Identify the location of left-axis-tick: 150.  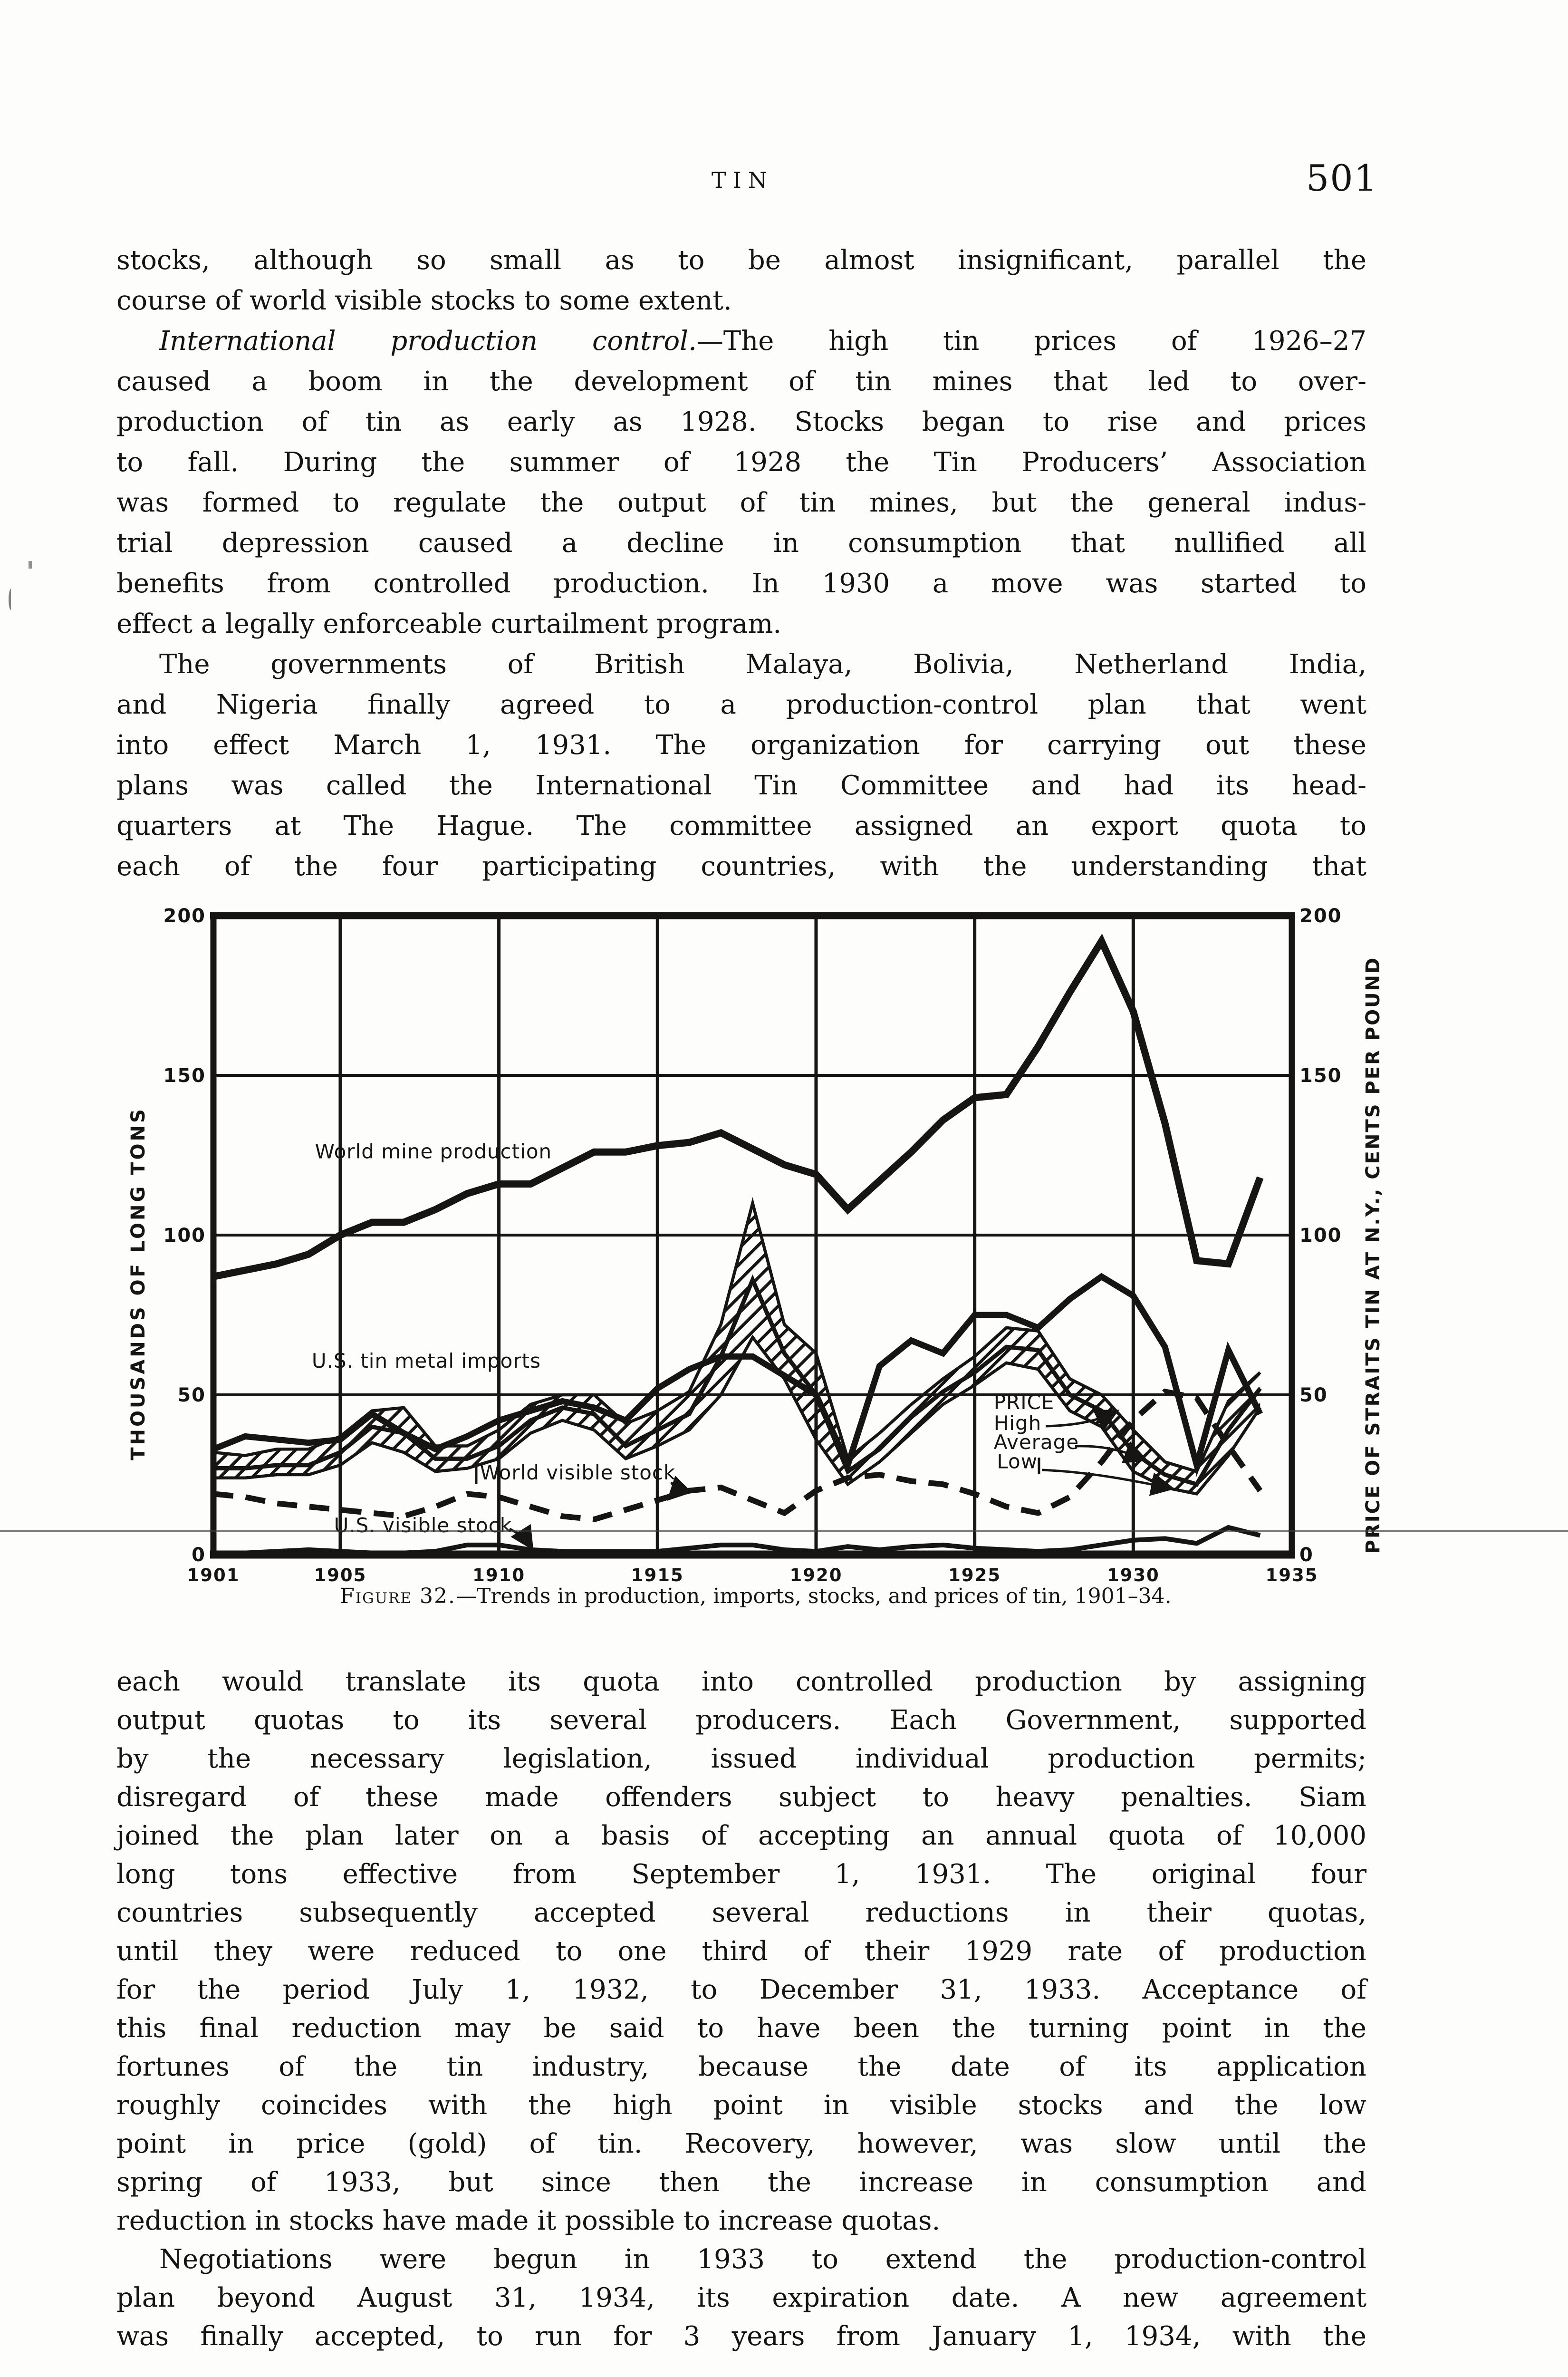
(185, 1076).